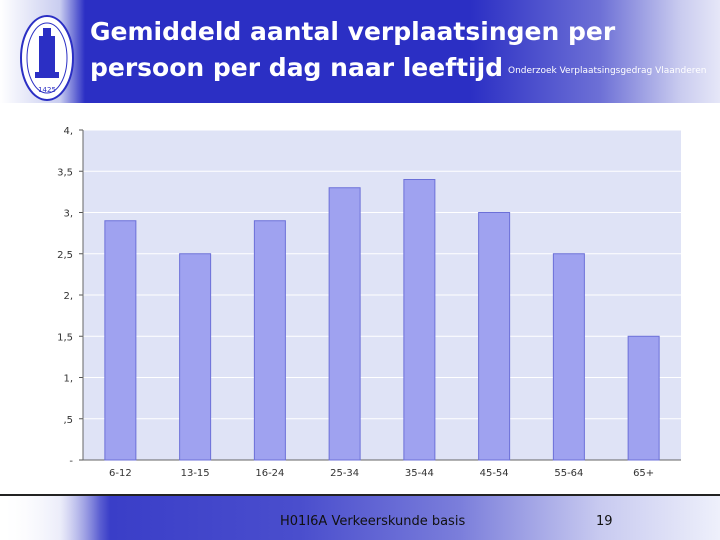 The height and width of the screenshot is (540, 720). What do you see at coordinates (607, 71) in the screenshot?
I see `source-note: Onderzoek Verplaatsingsgedrag Vlaanderen` at bounding box center [607, 71].